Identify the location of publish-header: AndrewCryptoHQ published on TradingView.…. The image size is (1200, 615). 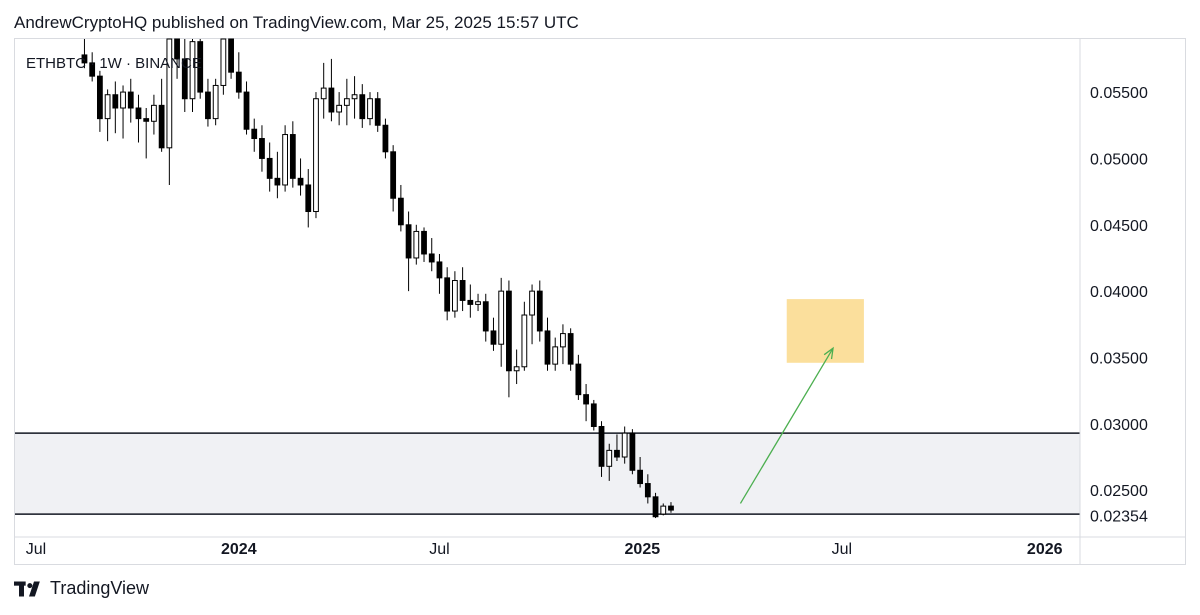
(296, 22).